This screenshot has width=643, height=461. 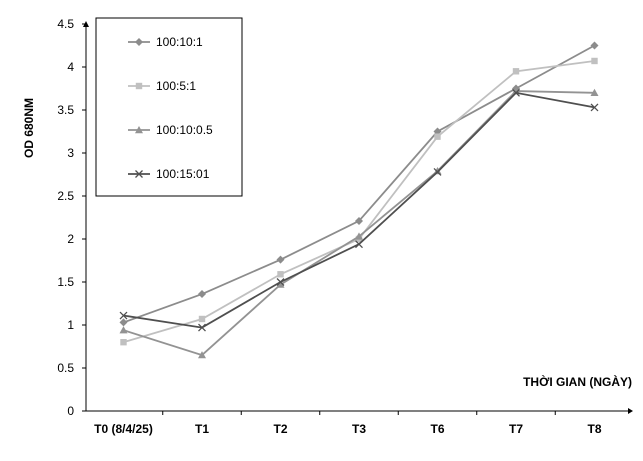 What do you see at coordinates (70, 153) in the screenshot?
I see `y-tick-label: 3` at bounding box center [70, 153].